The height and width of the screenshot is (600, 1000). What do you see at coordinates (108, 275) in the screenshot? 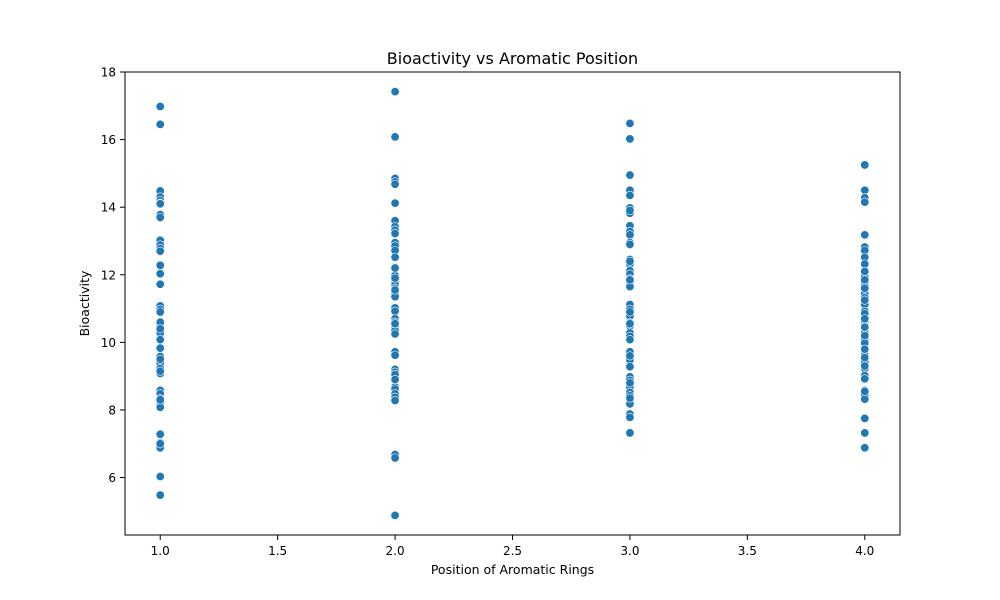
I see `y-tick-label: 12` at bounding box center [108, 275].